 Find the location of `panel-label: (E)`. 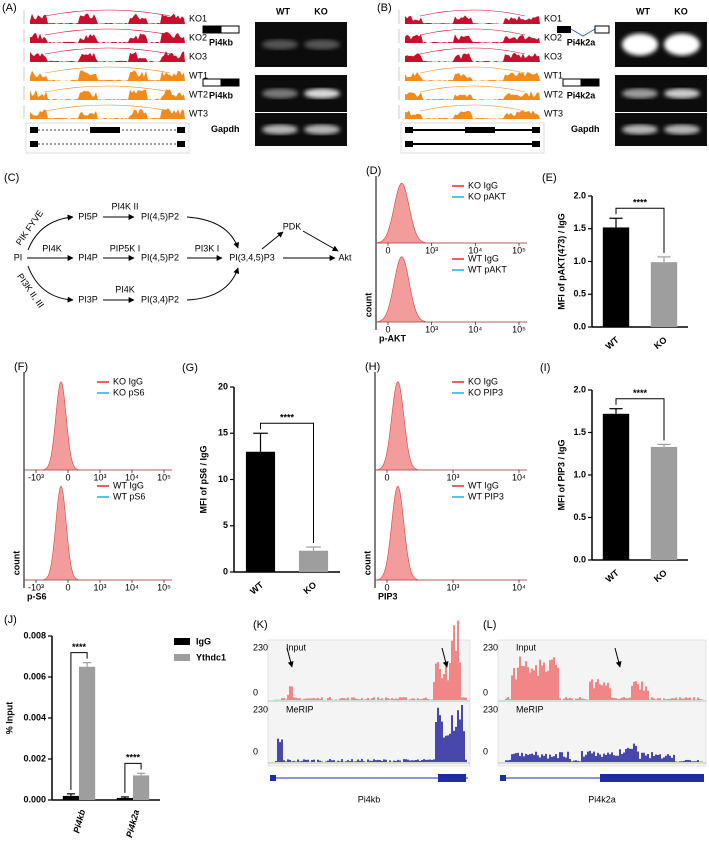

panel-label: (E) is located at coordinates (549, 178).